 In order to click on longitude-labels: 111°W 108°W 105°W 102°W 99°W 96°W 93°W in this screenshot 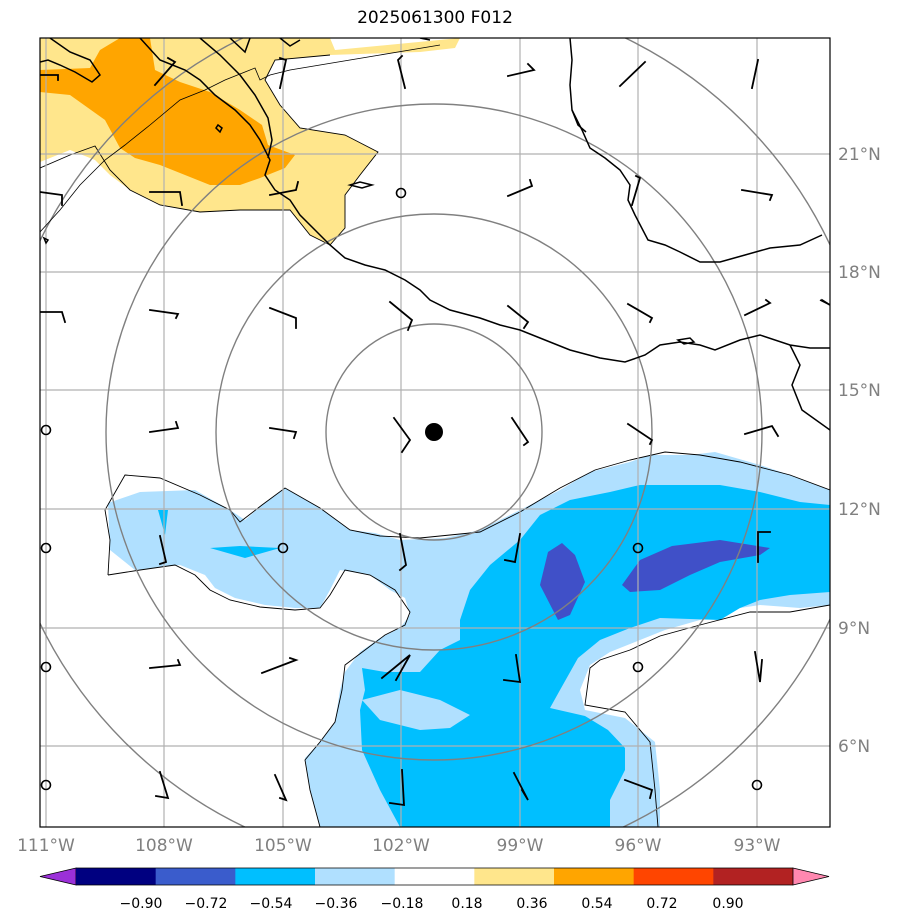, I will do `click(399, 846)`.